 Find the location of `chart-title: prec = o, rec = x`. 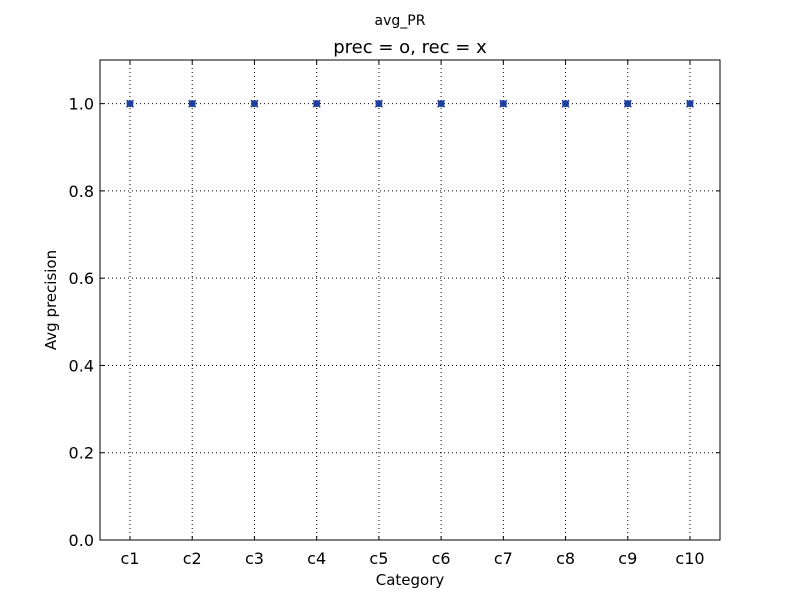

chart-title: prec = o, rec = x is located at coordinates (410, 47).